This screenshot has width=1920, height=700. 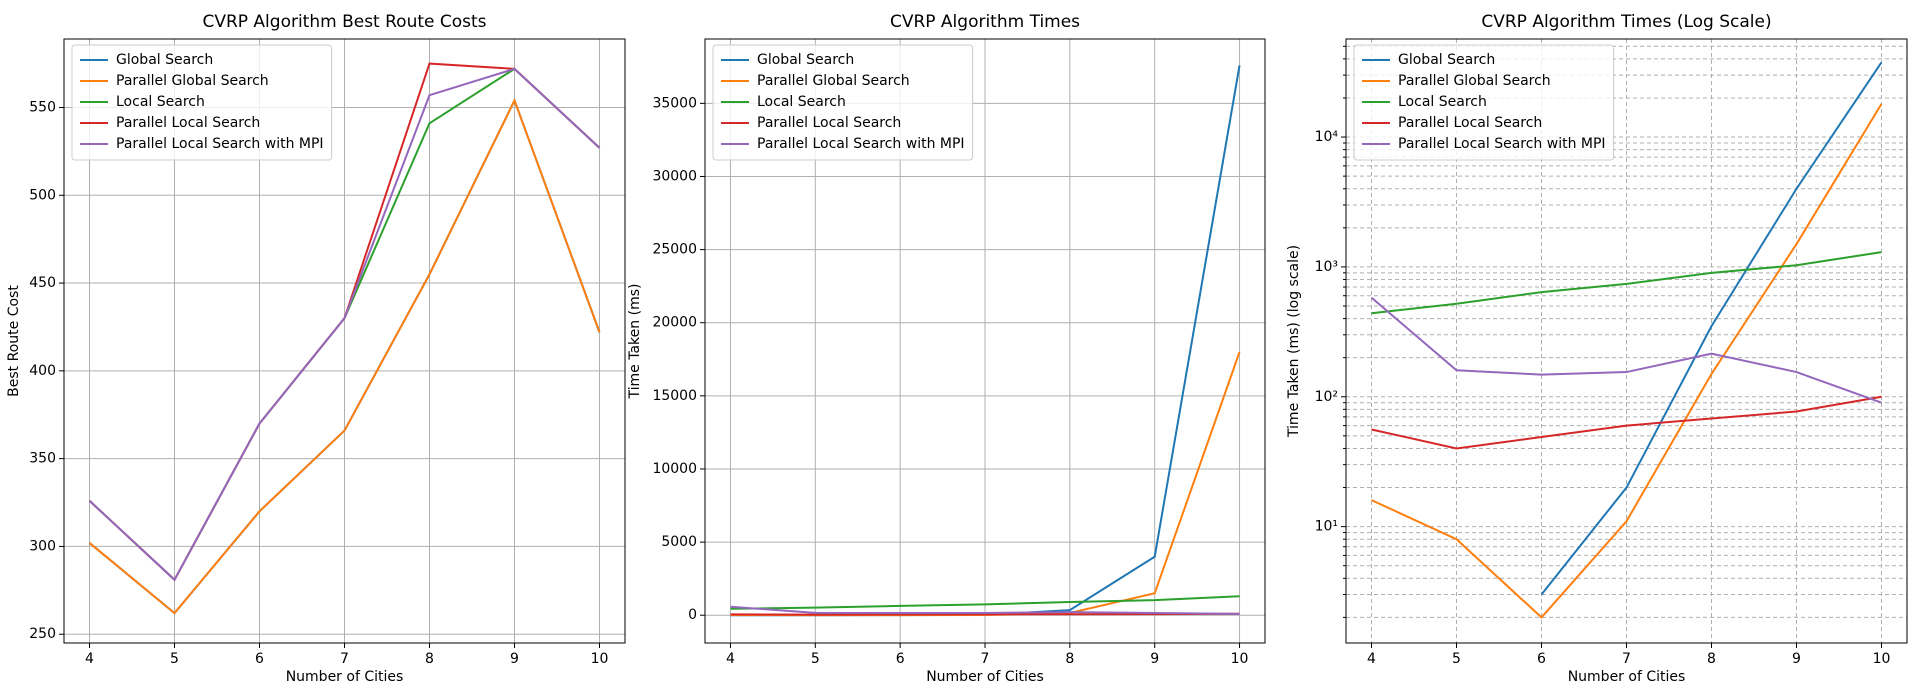 What do you see at coordinates (42, 634) in the screenshot?
I see `y-tick-label: 250` at bounding box center [42, 634].